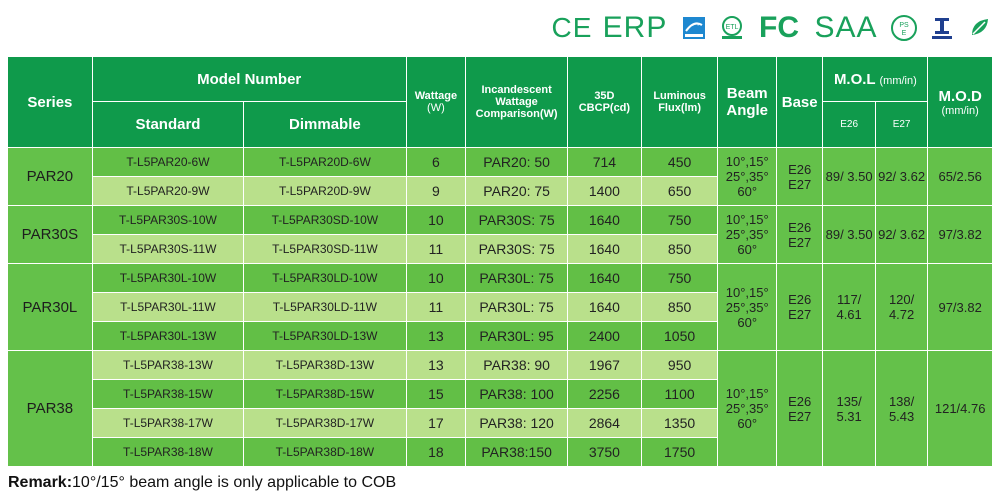 The width and height of the screenshot is (1003, 497). What do you see at coordinates (50, 307) in the screenshot?
I see `series-cell: PAR30L` at bounding box center [50, 307].